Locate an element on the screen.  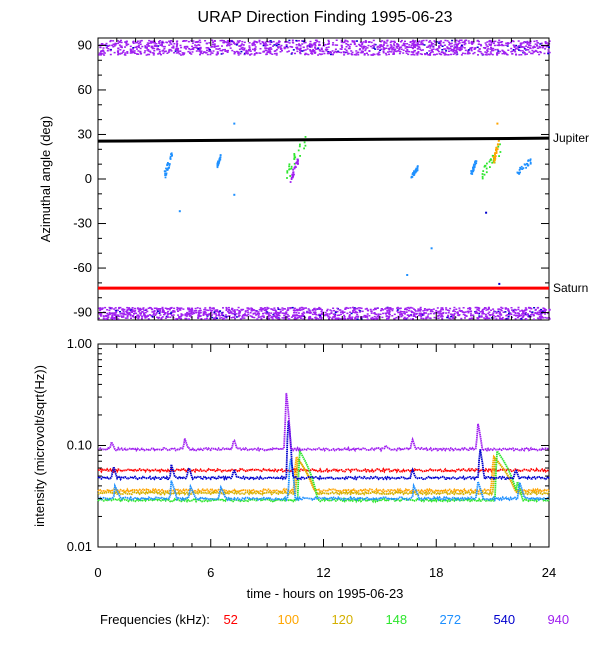
frequency-legend-item-148: 148 is located at coordinates (396, 619).